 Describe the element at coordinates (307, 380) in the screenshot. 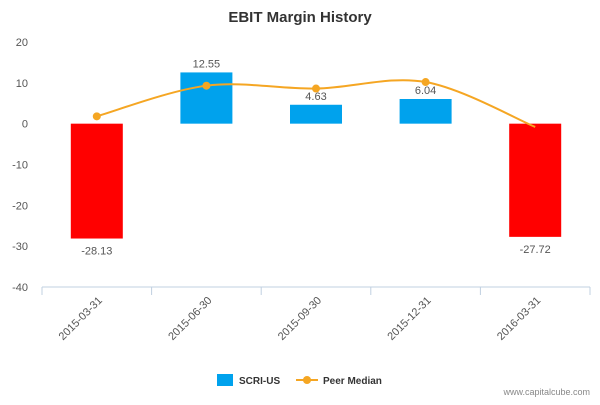

I see `legend-marker-peer-median` at that location.